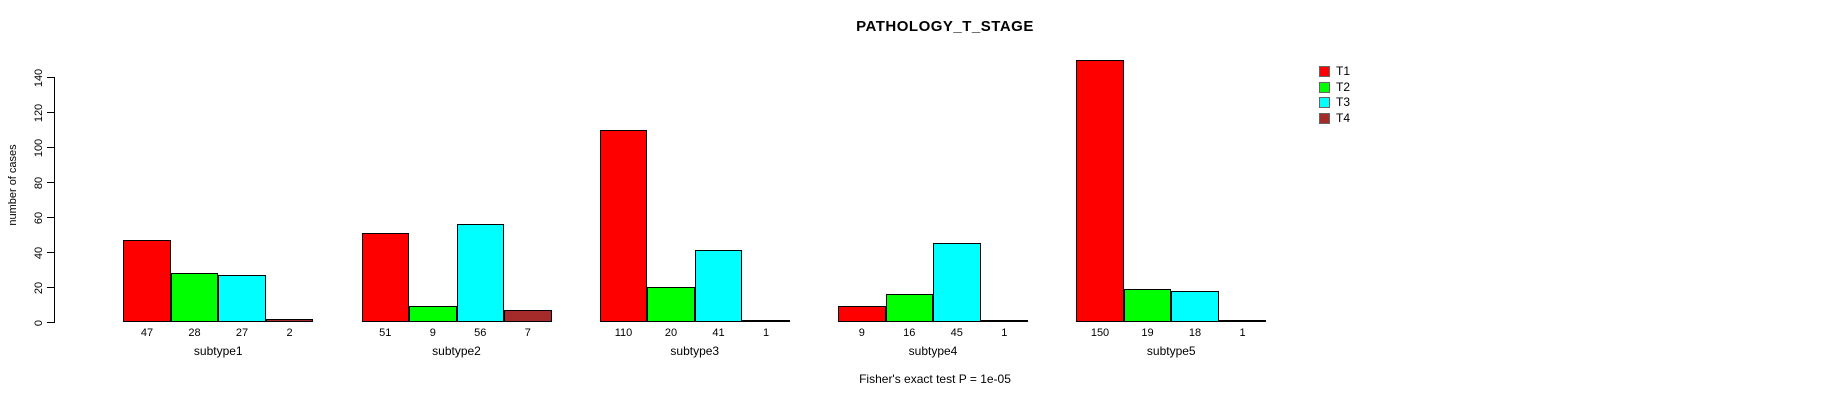 The height and width of the screenshot is (400, 1840). Describe the element at coordinates (1343, 86) in the screenshot. I see `legend-label-T2: T2` at that location.